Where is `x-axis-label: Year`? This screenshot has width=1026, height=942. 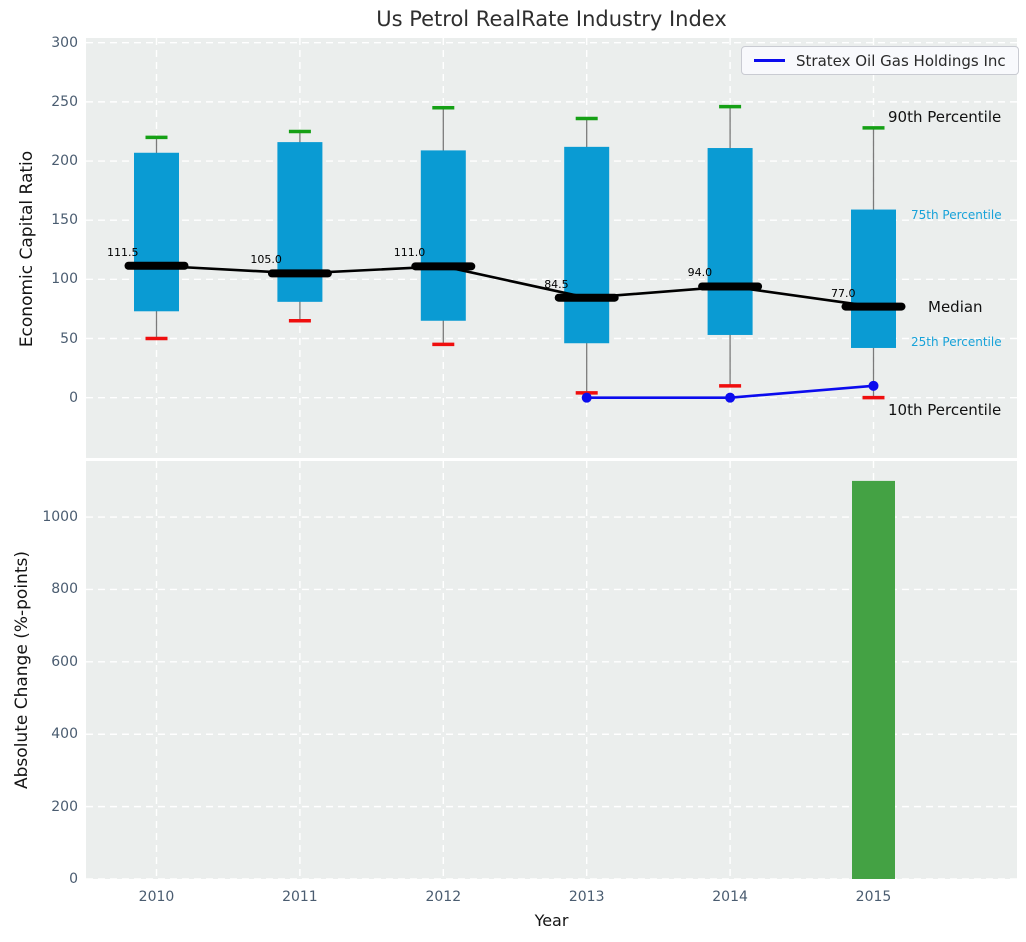 x-axis-label: Year is located at coordinates (551, 920).